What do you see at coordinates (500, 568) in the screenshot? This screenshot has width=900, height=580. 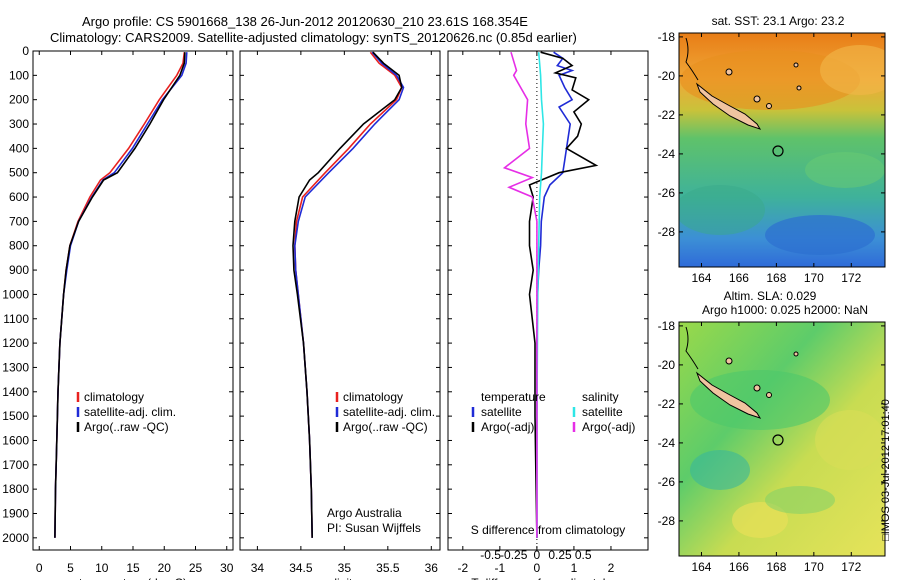 I see `x-tick-label: -1` at bounding box center [500, 568].